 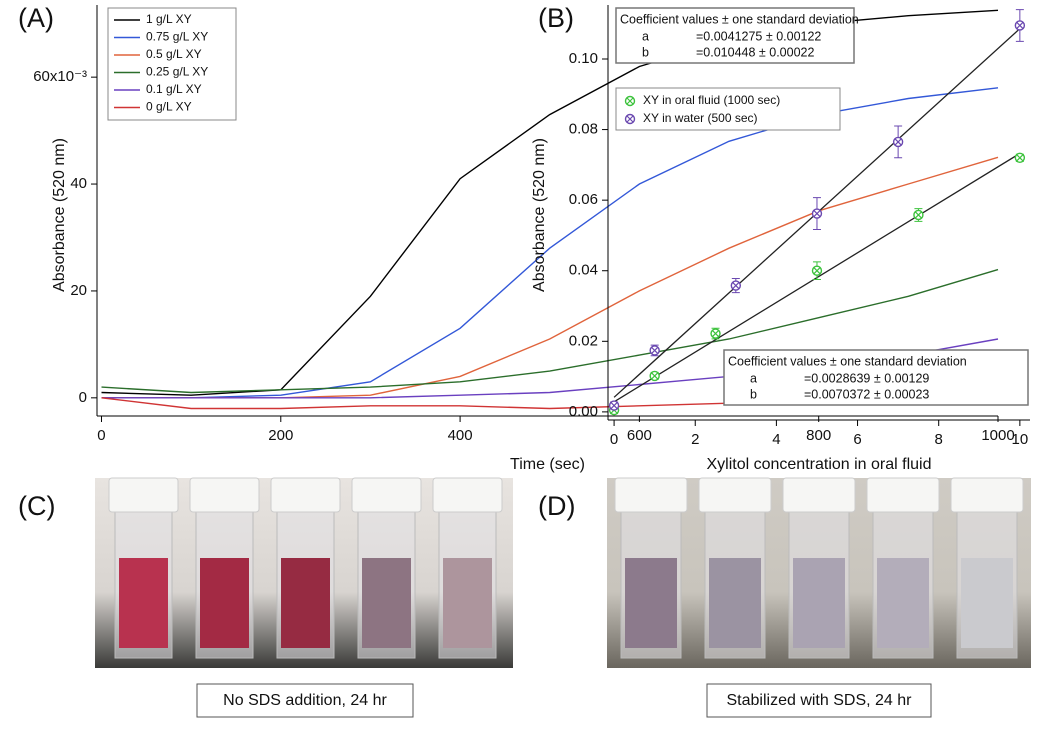 I want to click on legend-label: 1 g/L XY, so click(x=169, y=19).